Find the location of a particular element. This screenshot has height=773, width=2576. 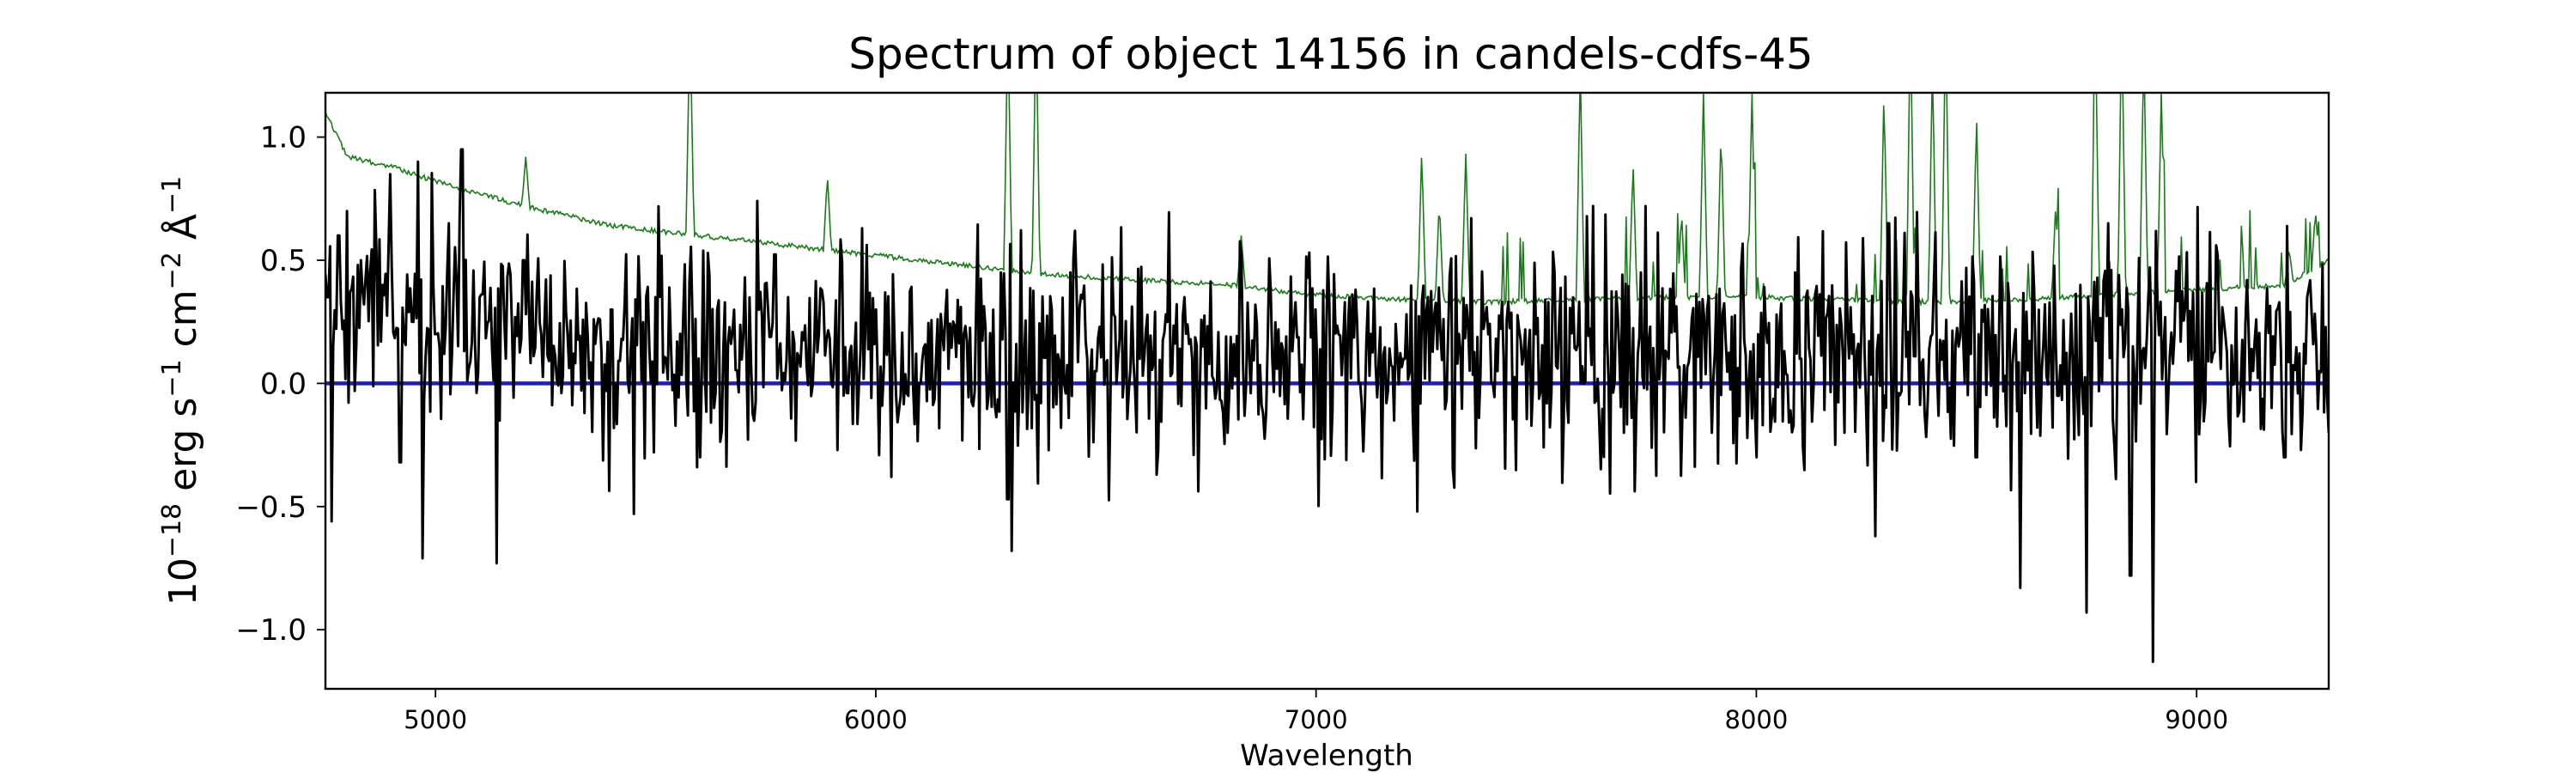

y-axis-label: 10−18 erg s−1 cm−2 Å−1 is located at coordinates (181, 391).